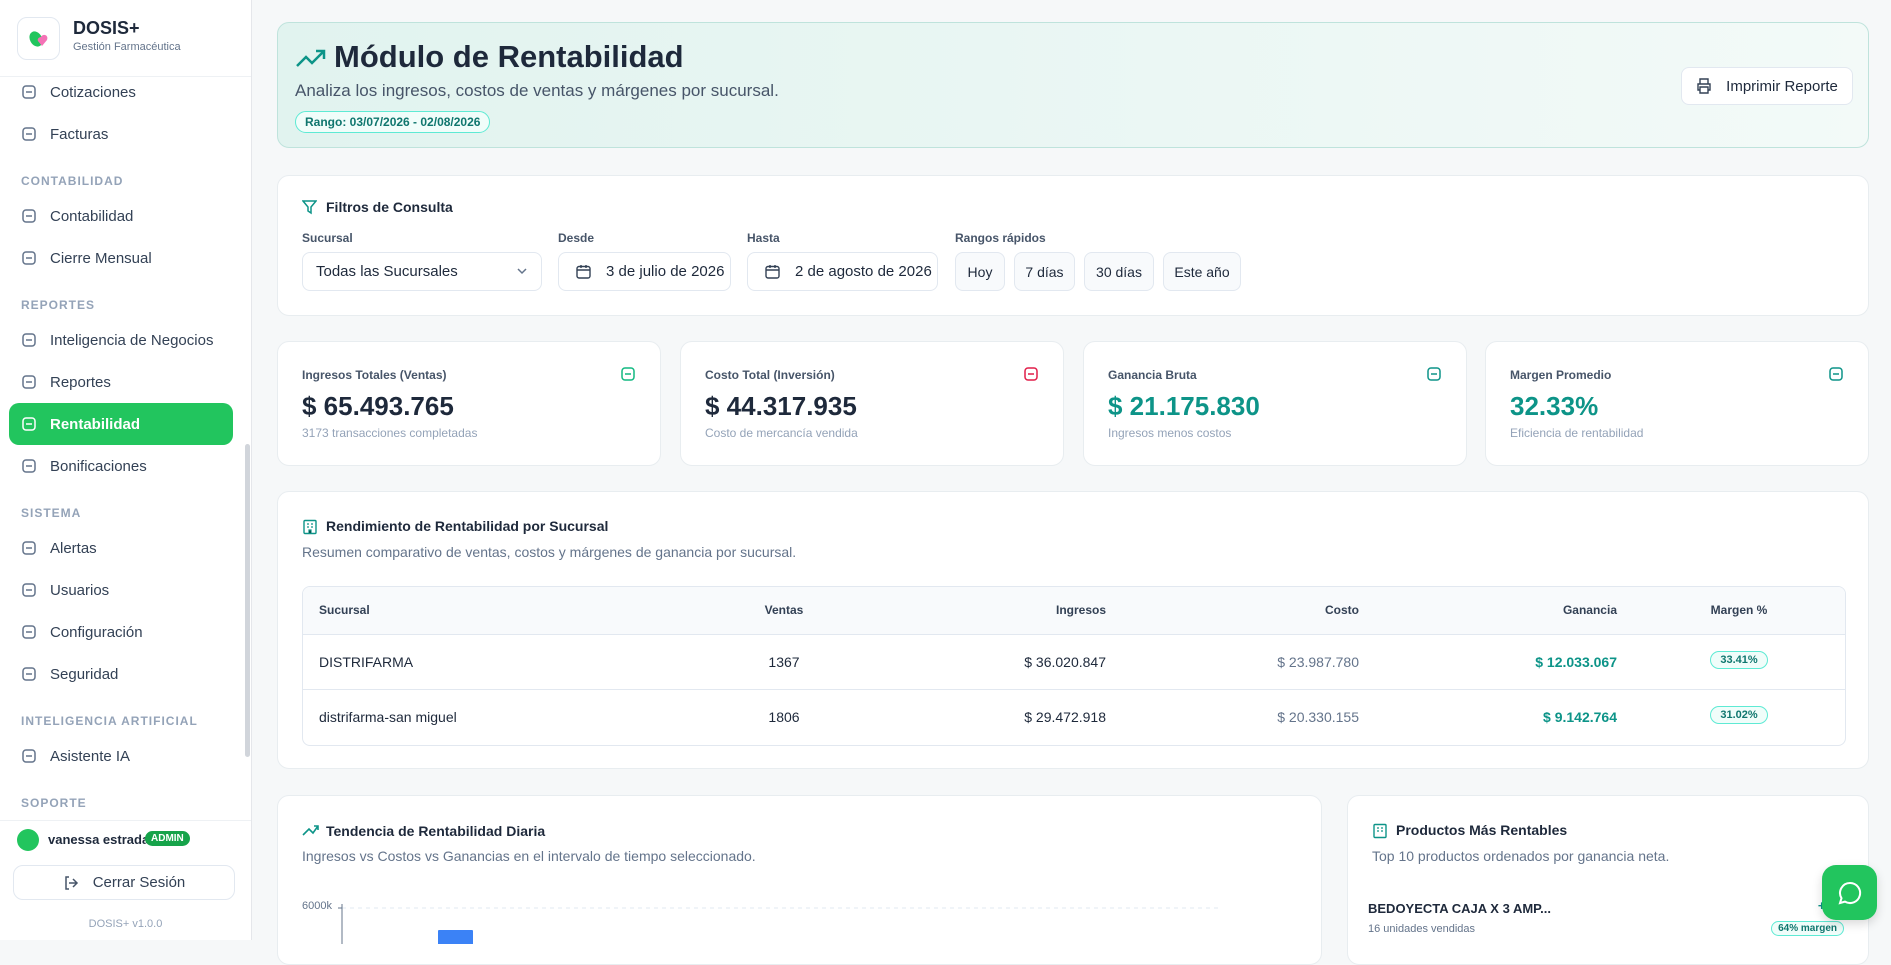 Image resolution: width=1891 pixels, height=965 pixels. What do you see at coordinates (106, 28) in the screenshot?
I see `brand-name: DOSIS+` at bounding box center [106, 28].